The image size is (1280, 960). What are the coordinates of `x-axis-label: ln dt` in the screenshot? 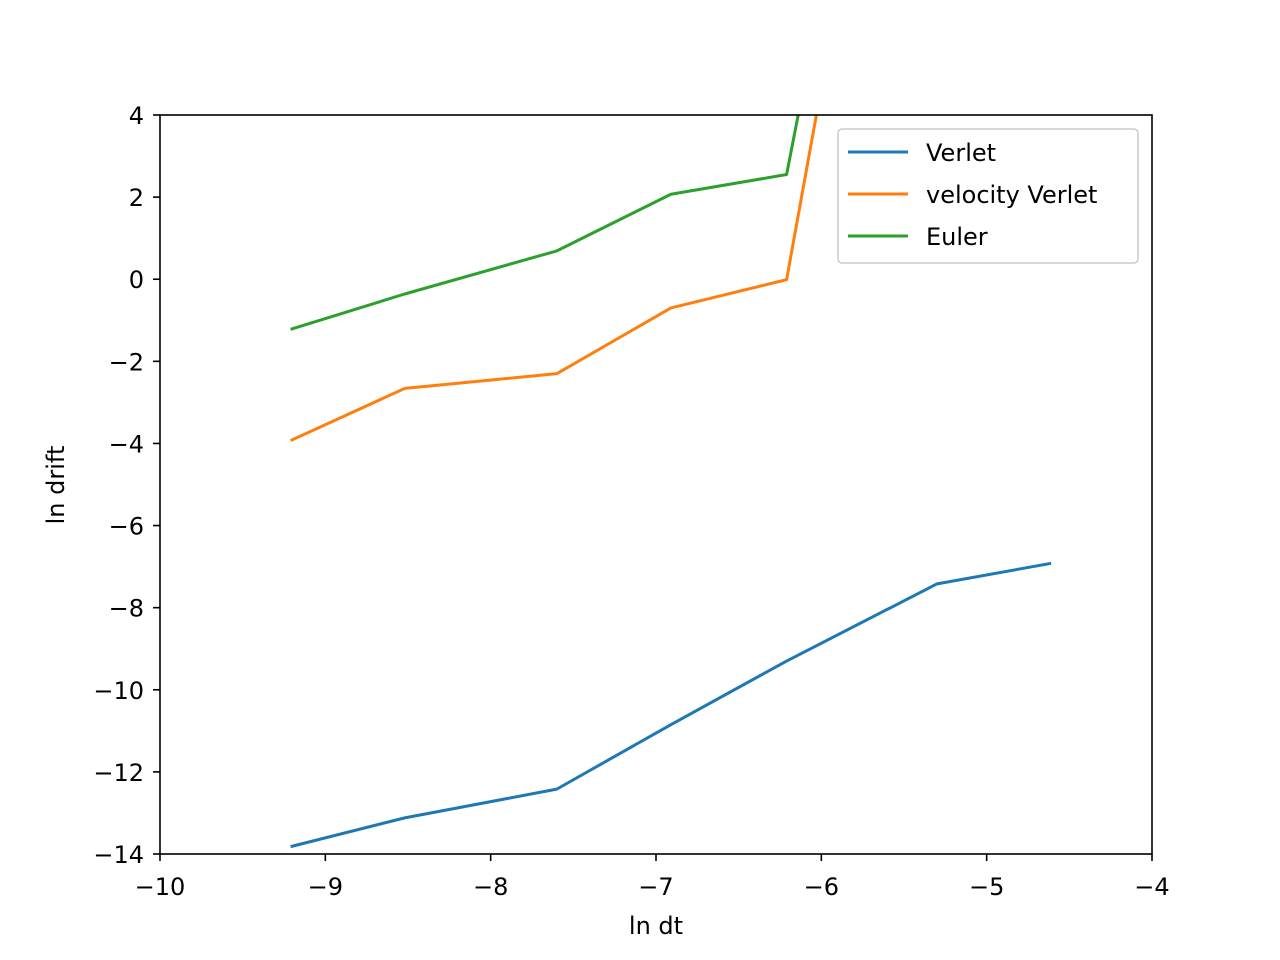 It's located at (656, 926).